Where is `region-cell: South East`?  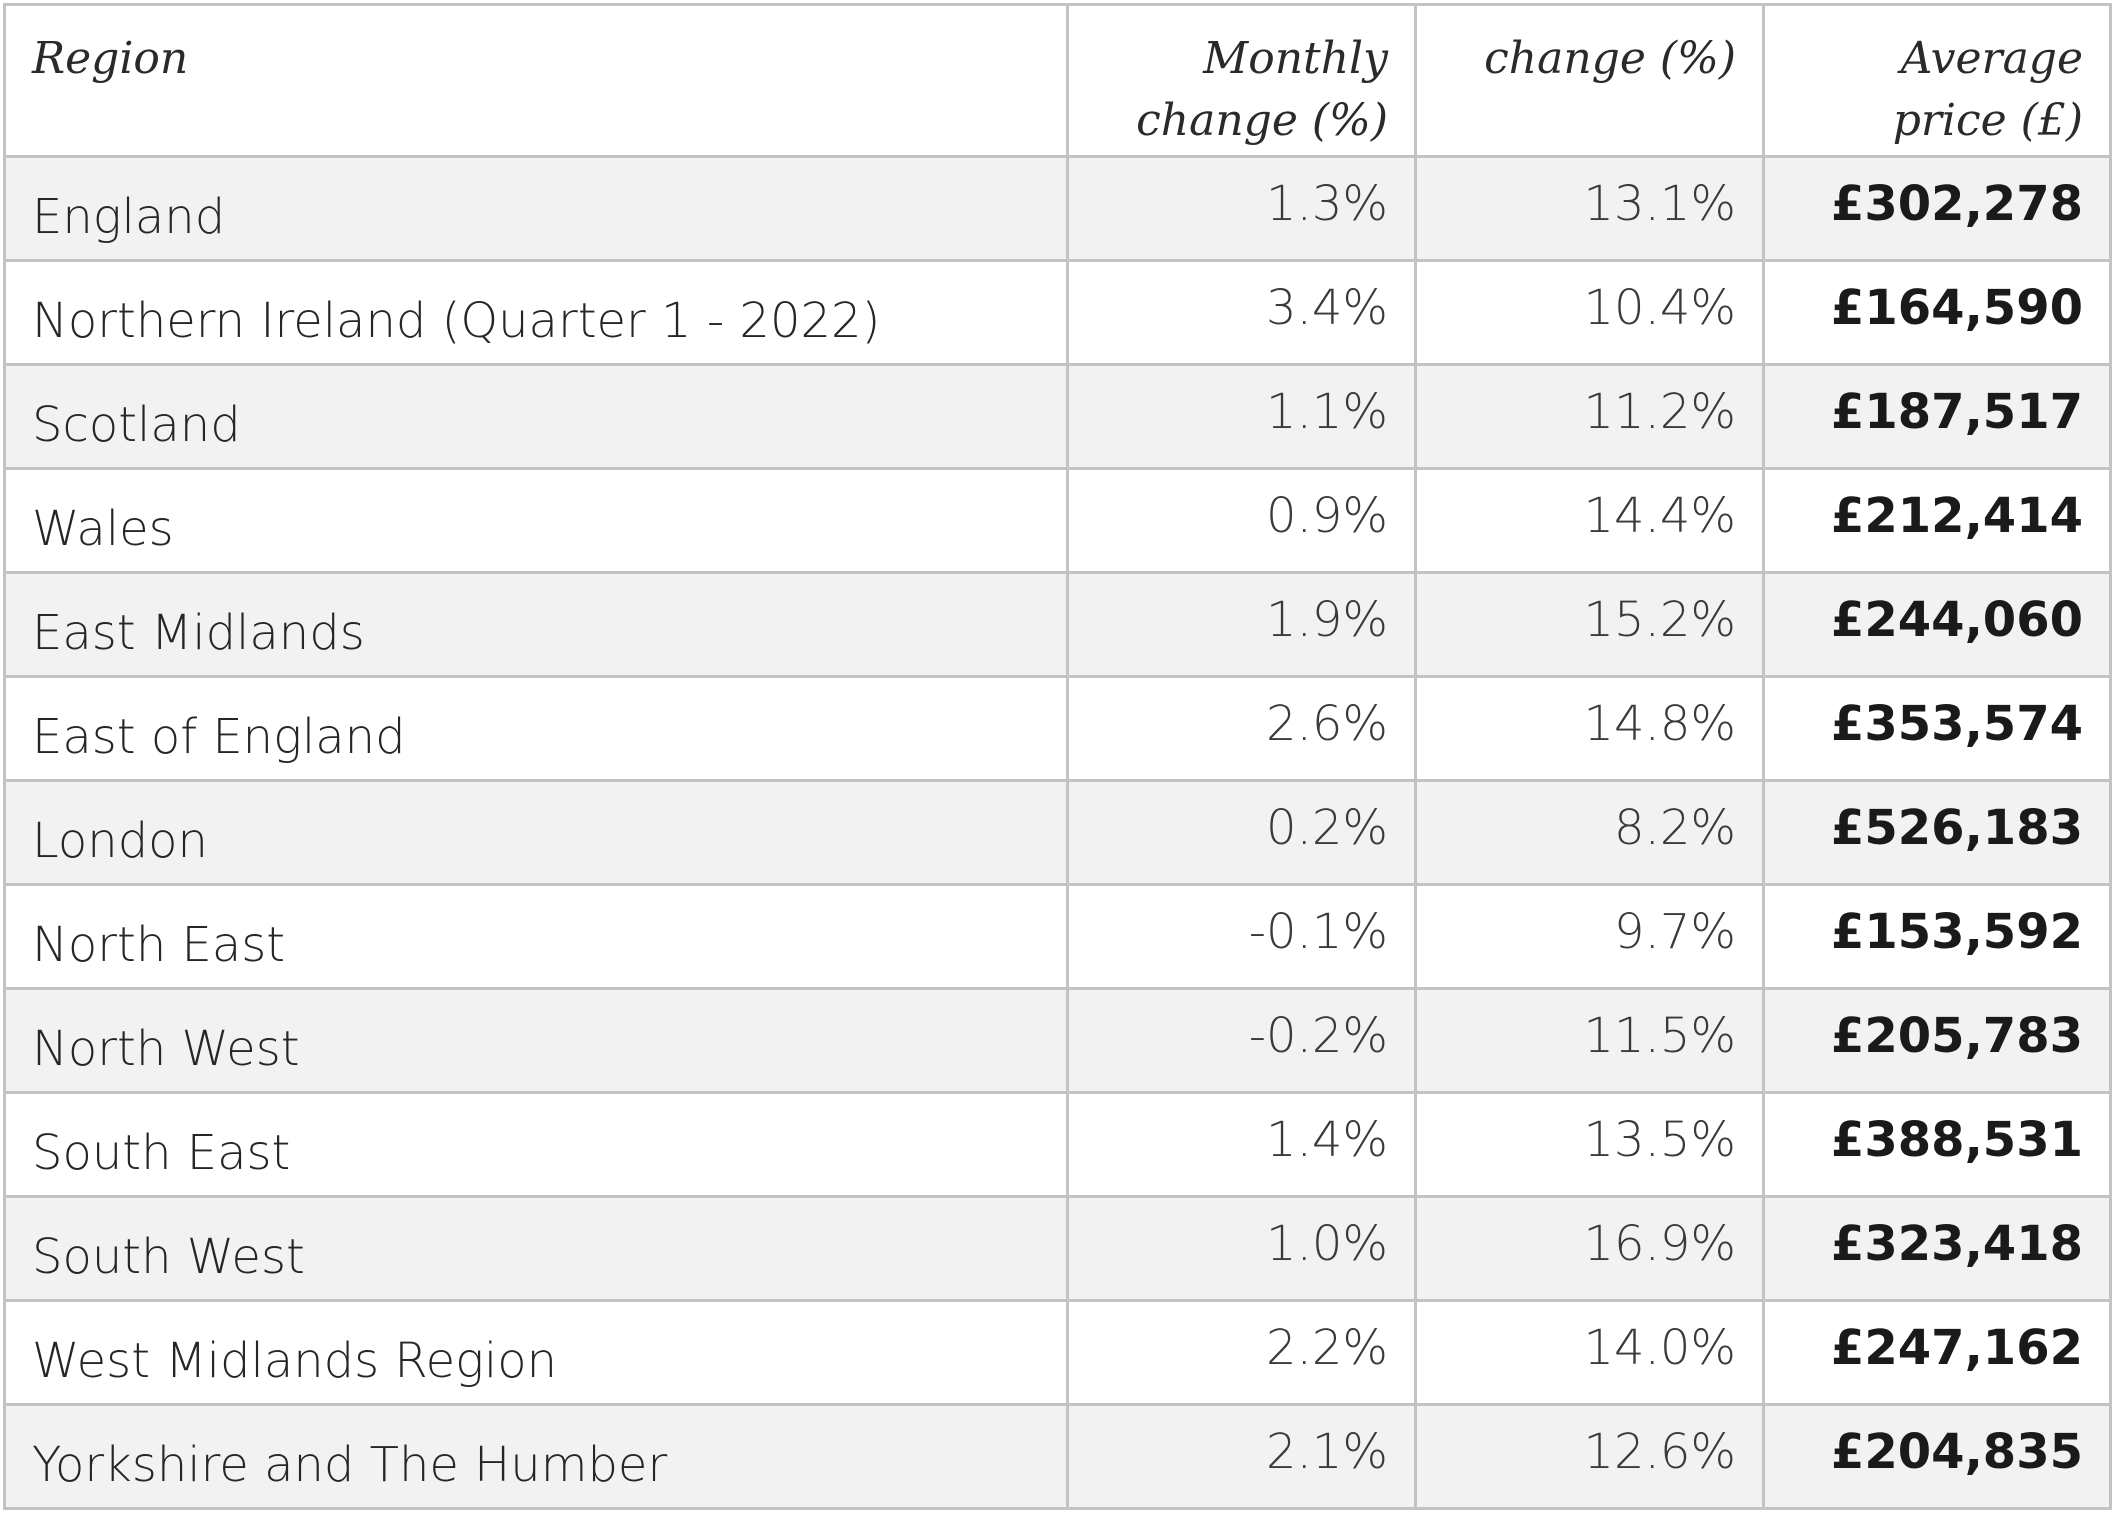 region-cell: South East is located at coordinates (536, 1144).